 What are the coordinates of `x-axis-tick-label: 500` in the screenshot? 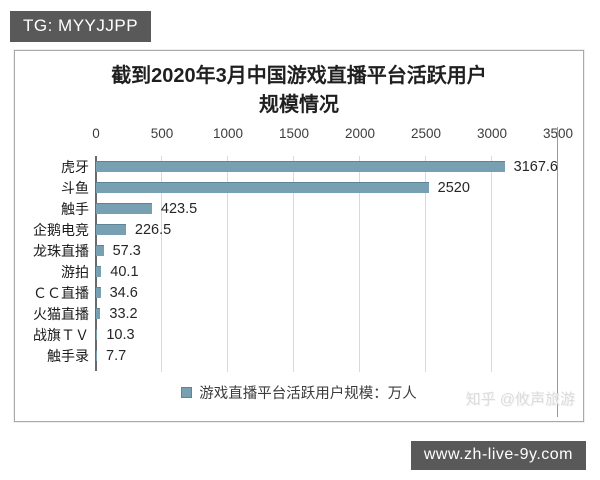 It's located at (162, 133).